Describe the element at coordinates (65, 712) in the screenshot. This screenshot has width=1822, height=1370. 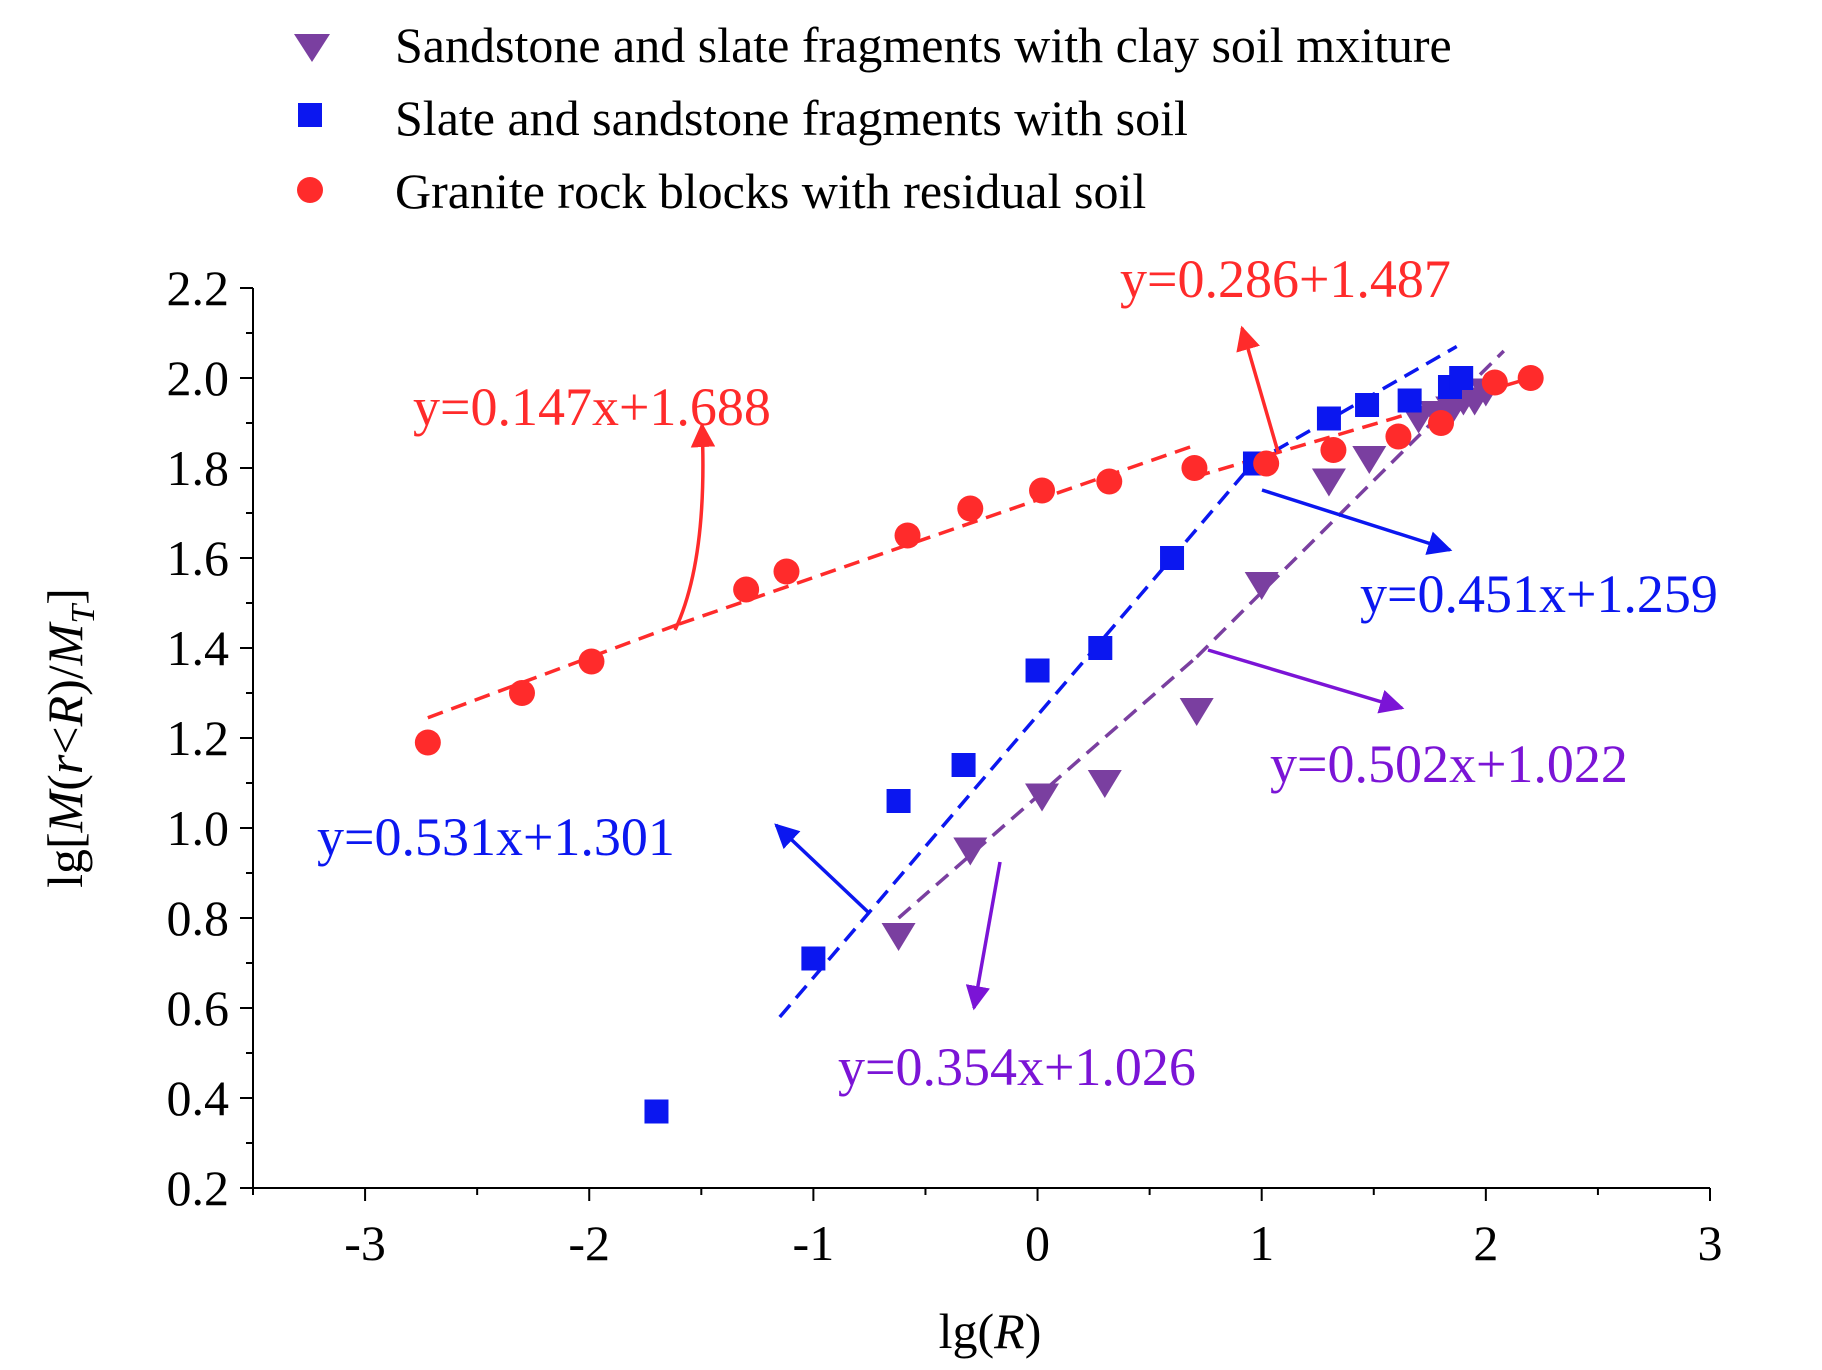
I see `y-title-R: R` at that location.